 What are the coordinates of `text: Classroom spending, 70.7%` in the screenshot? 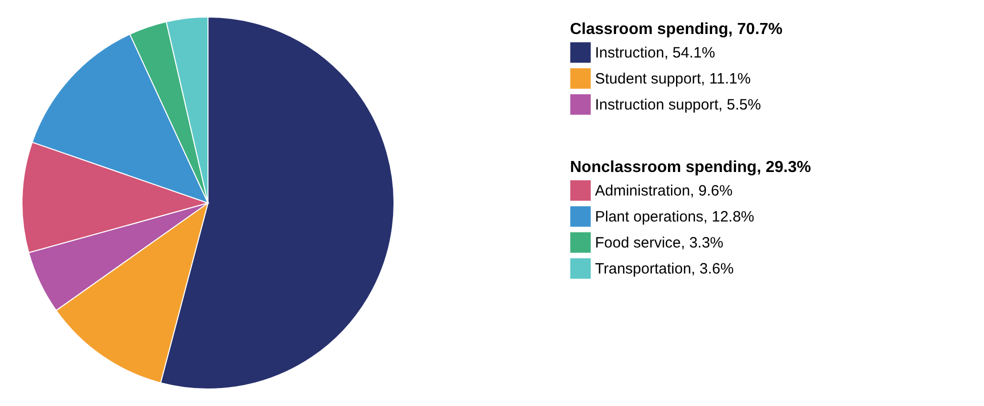 It's located at (676, 29).